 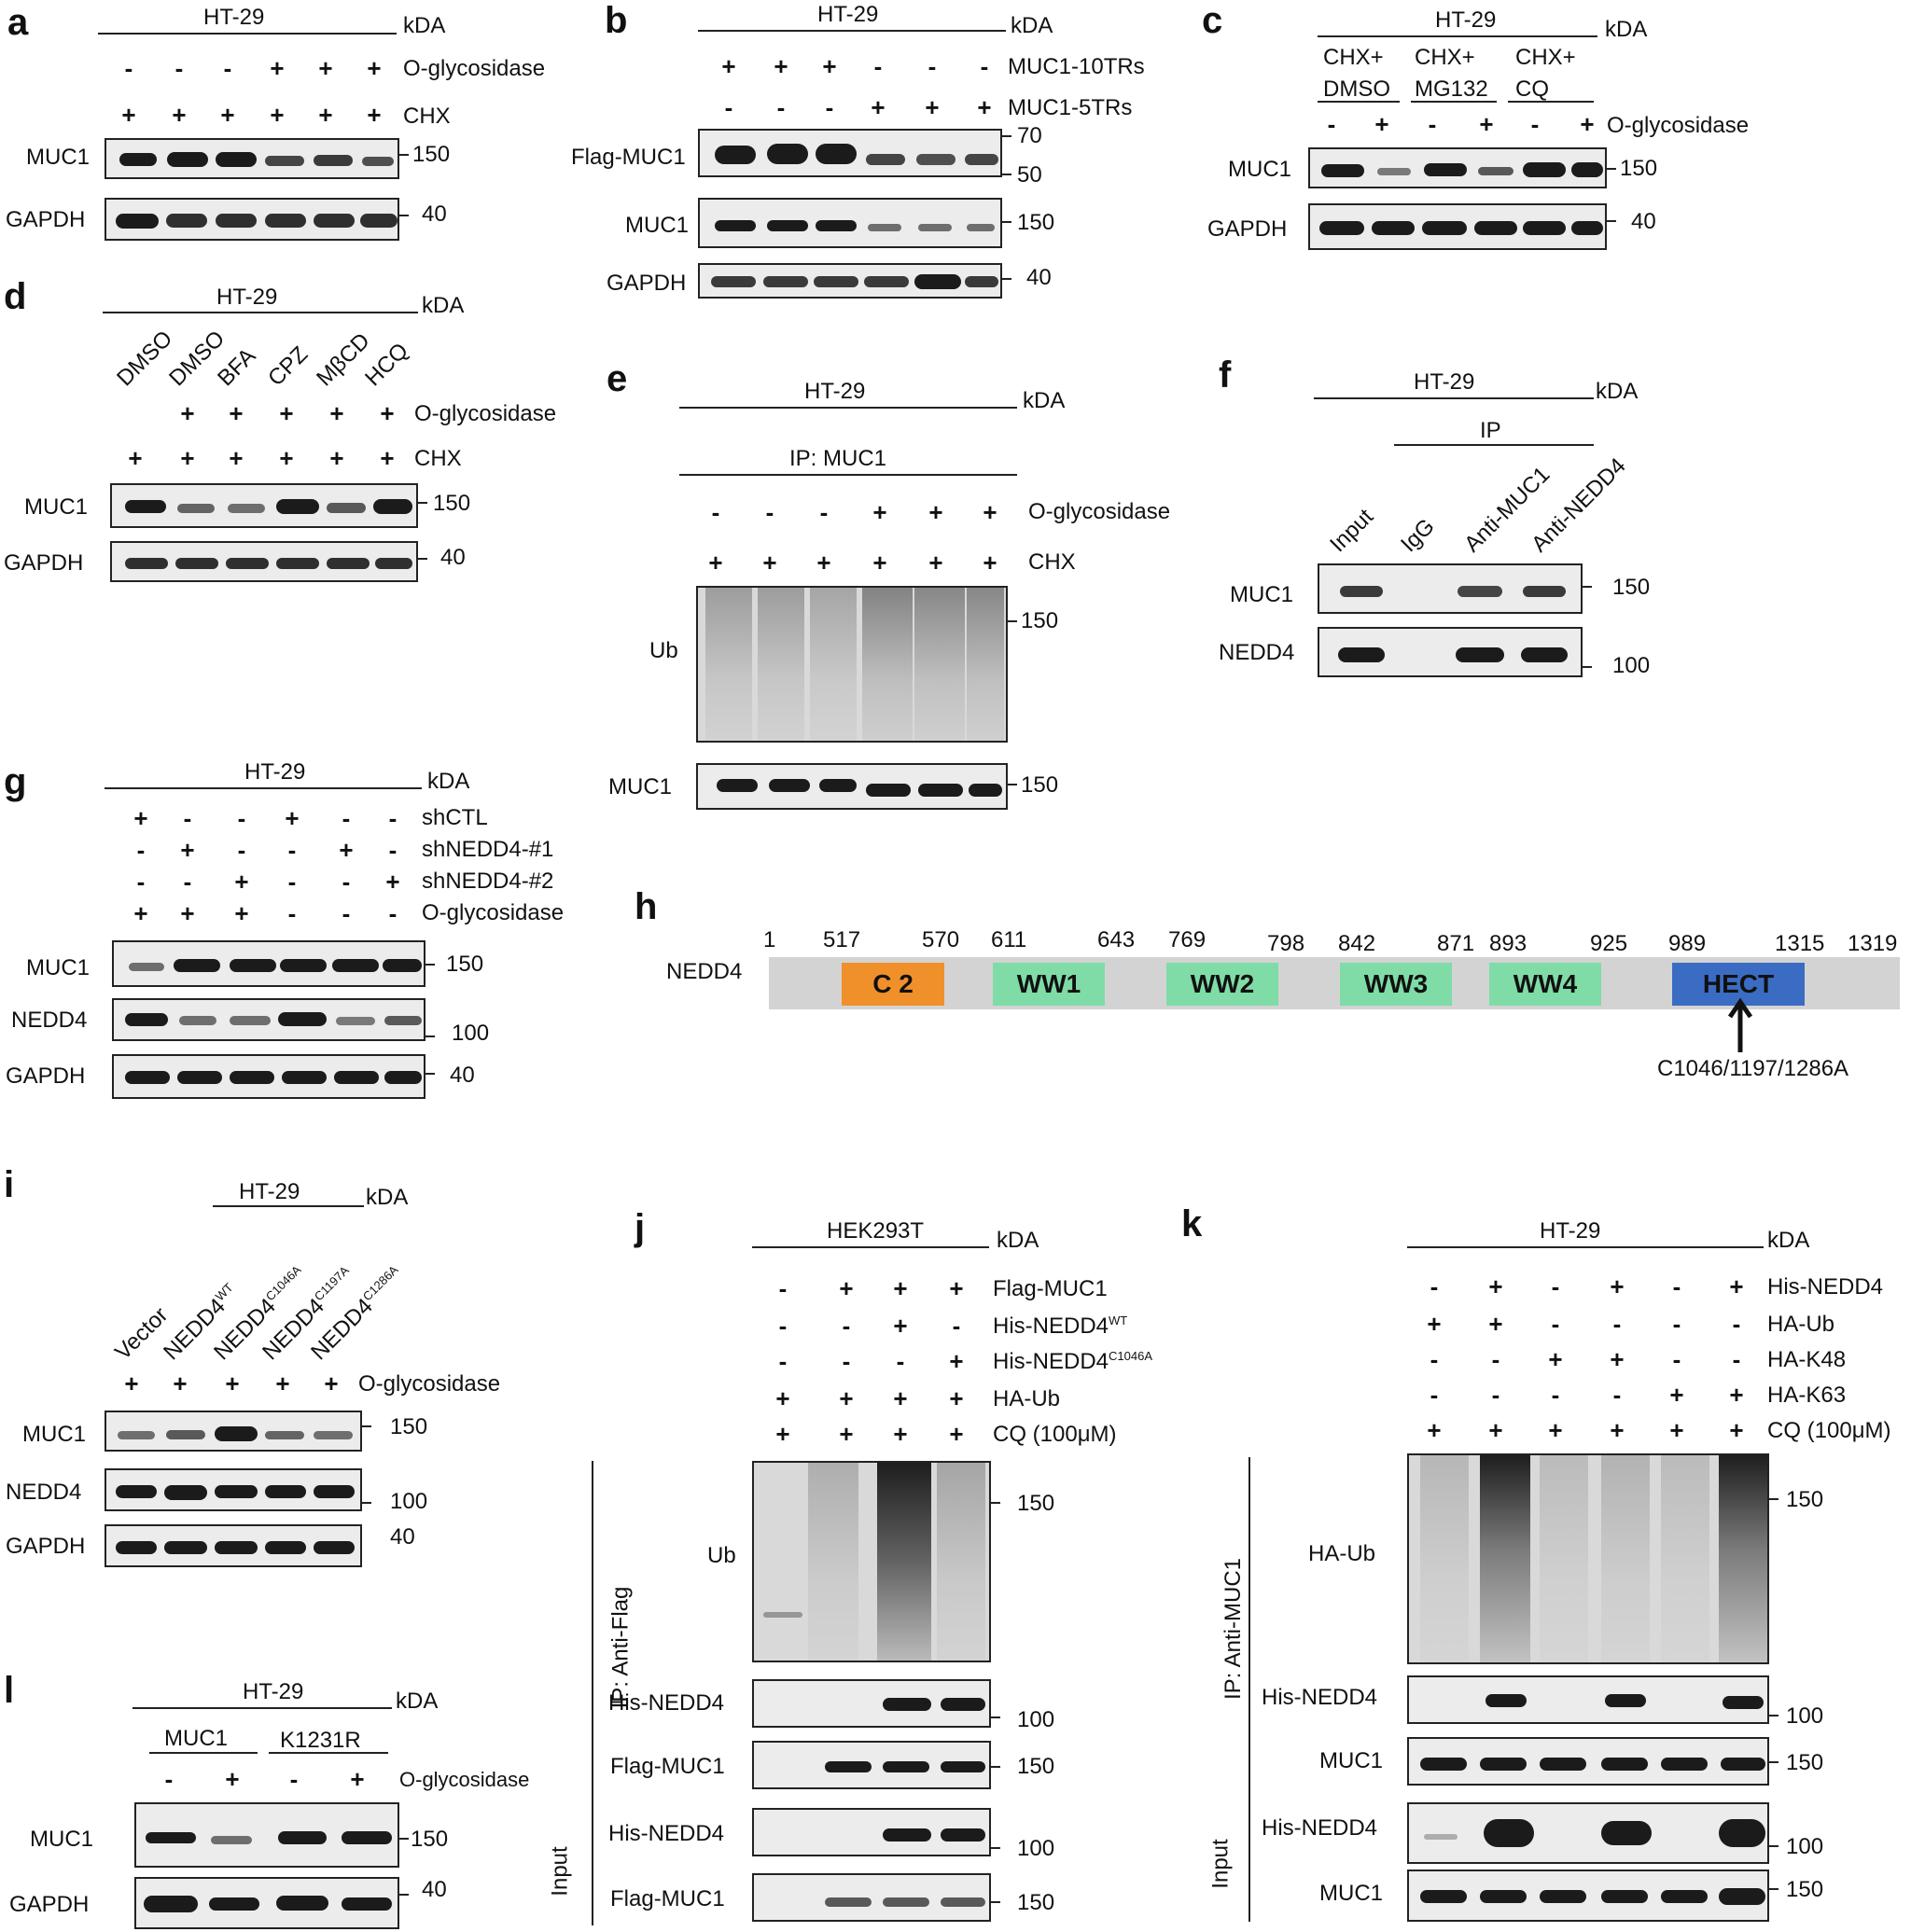 I want to click on position-label: 989, so click(x=1688, y=944).